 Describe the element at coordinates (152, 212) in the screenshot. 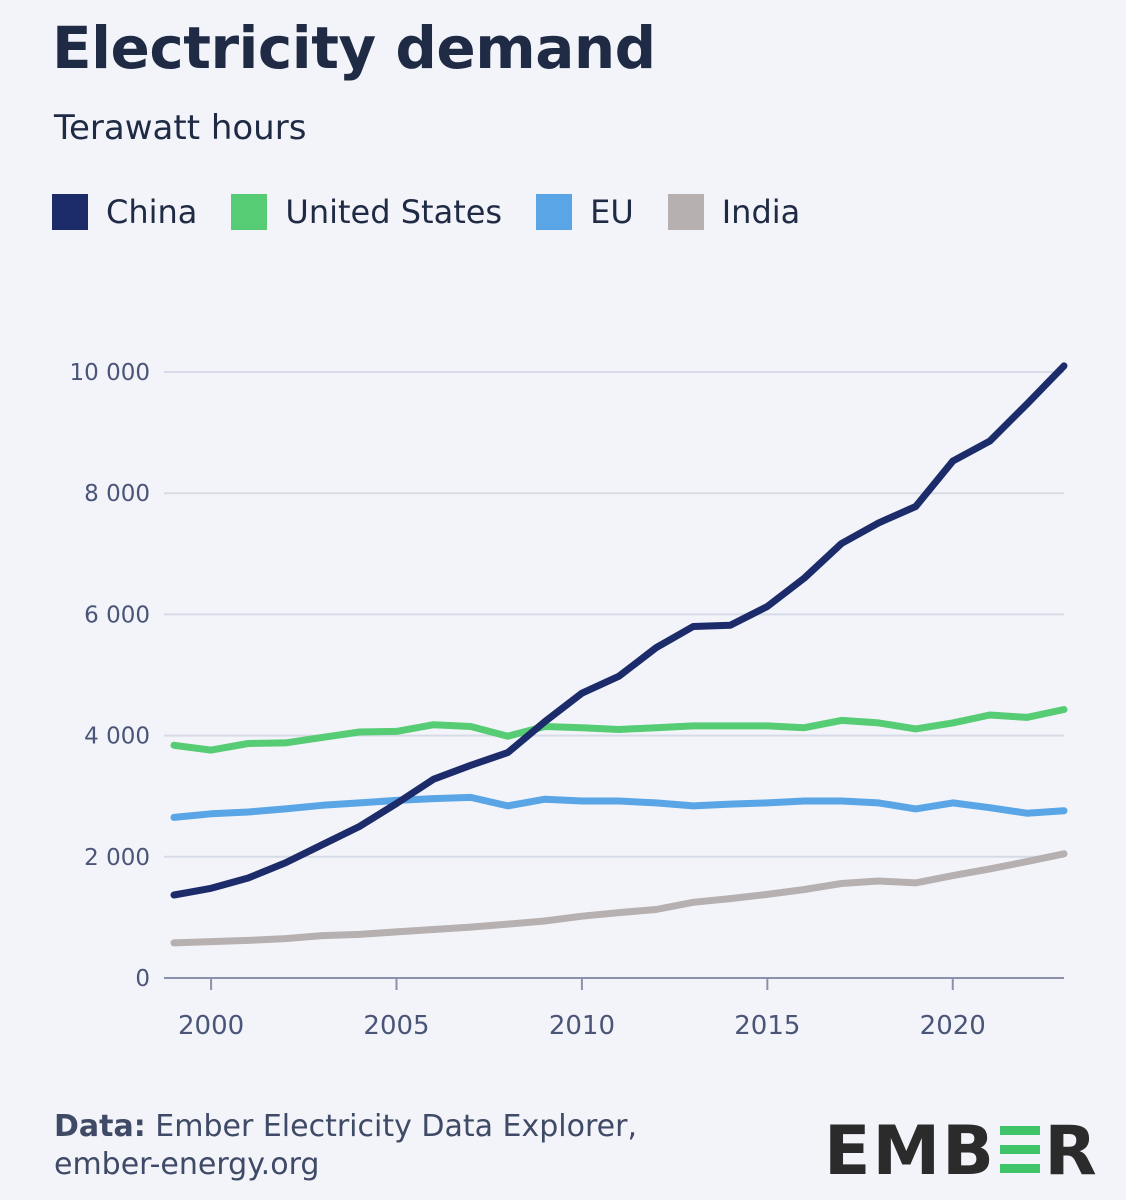

I see `legend-label-china: China` at that location.